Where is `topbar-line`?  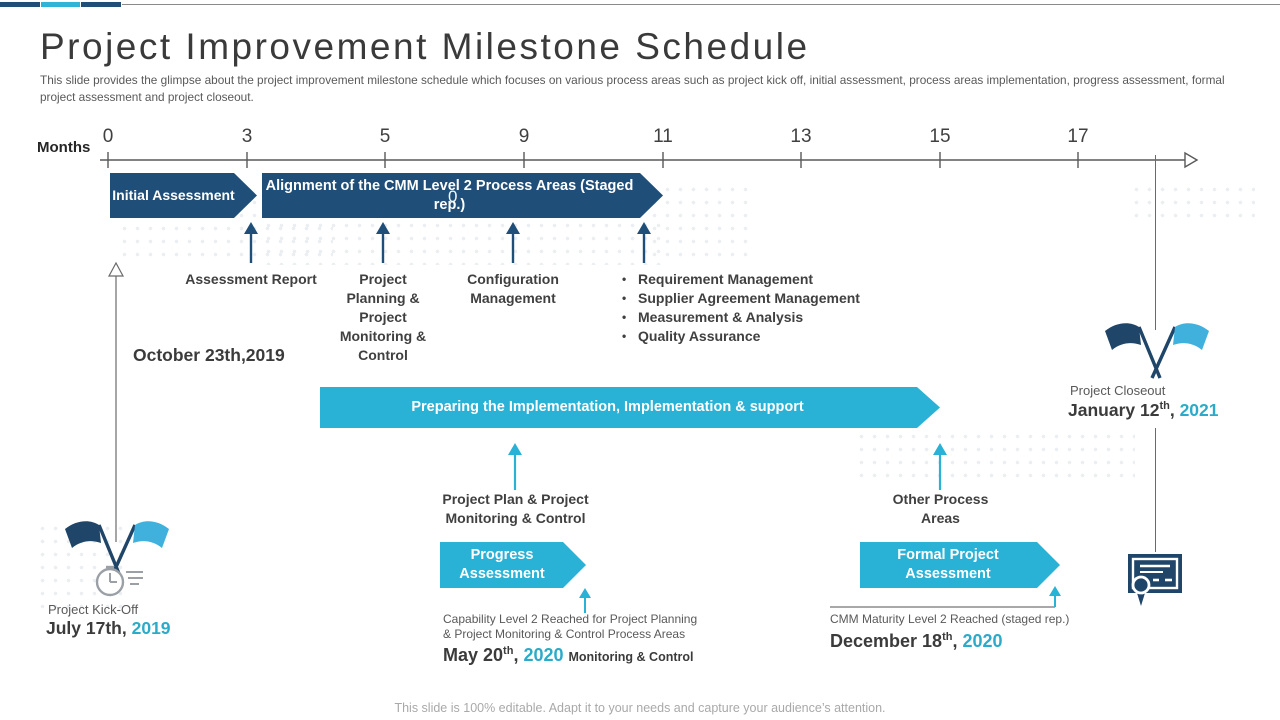
topbar-line is located at coordinates (701, 4).